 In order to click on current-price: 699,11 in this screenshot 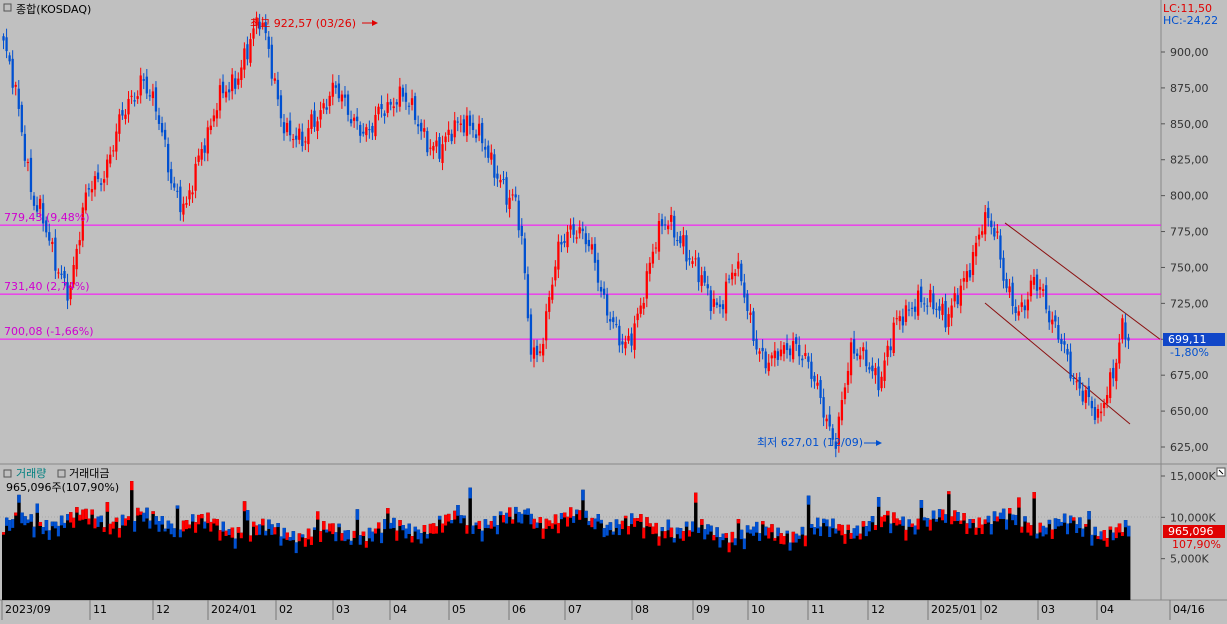, I will do `click(1187, 339)`.